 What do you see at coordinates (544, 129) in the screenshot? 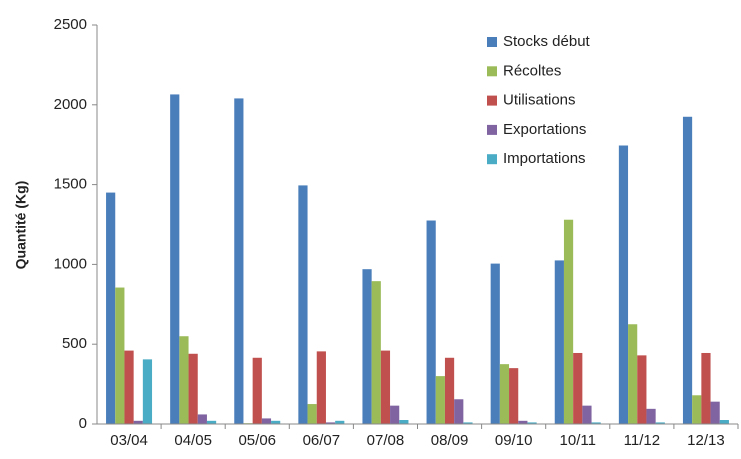
I see `legend-label: Exportations` at bounding box center [544, 129].